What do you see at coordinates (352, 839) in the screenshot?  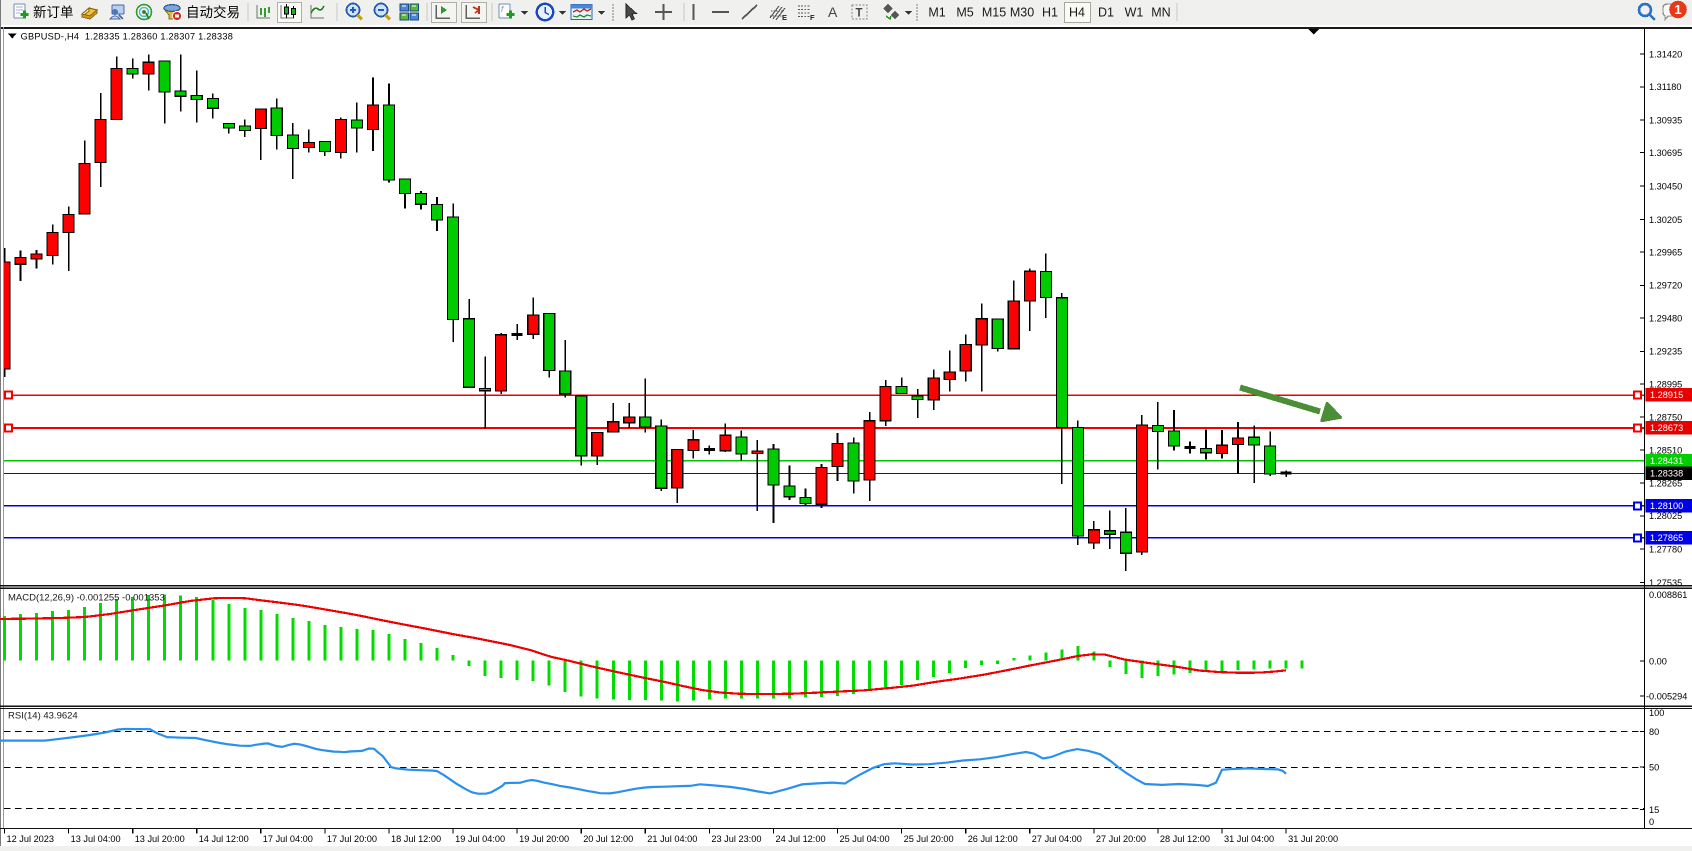 I see `svg-text: 17 Jul 20:00` at bounding box center [352, 839].